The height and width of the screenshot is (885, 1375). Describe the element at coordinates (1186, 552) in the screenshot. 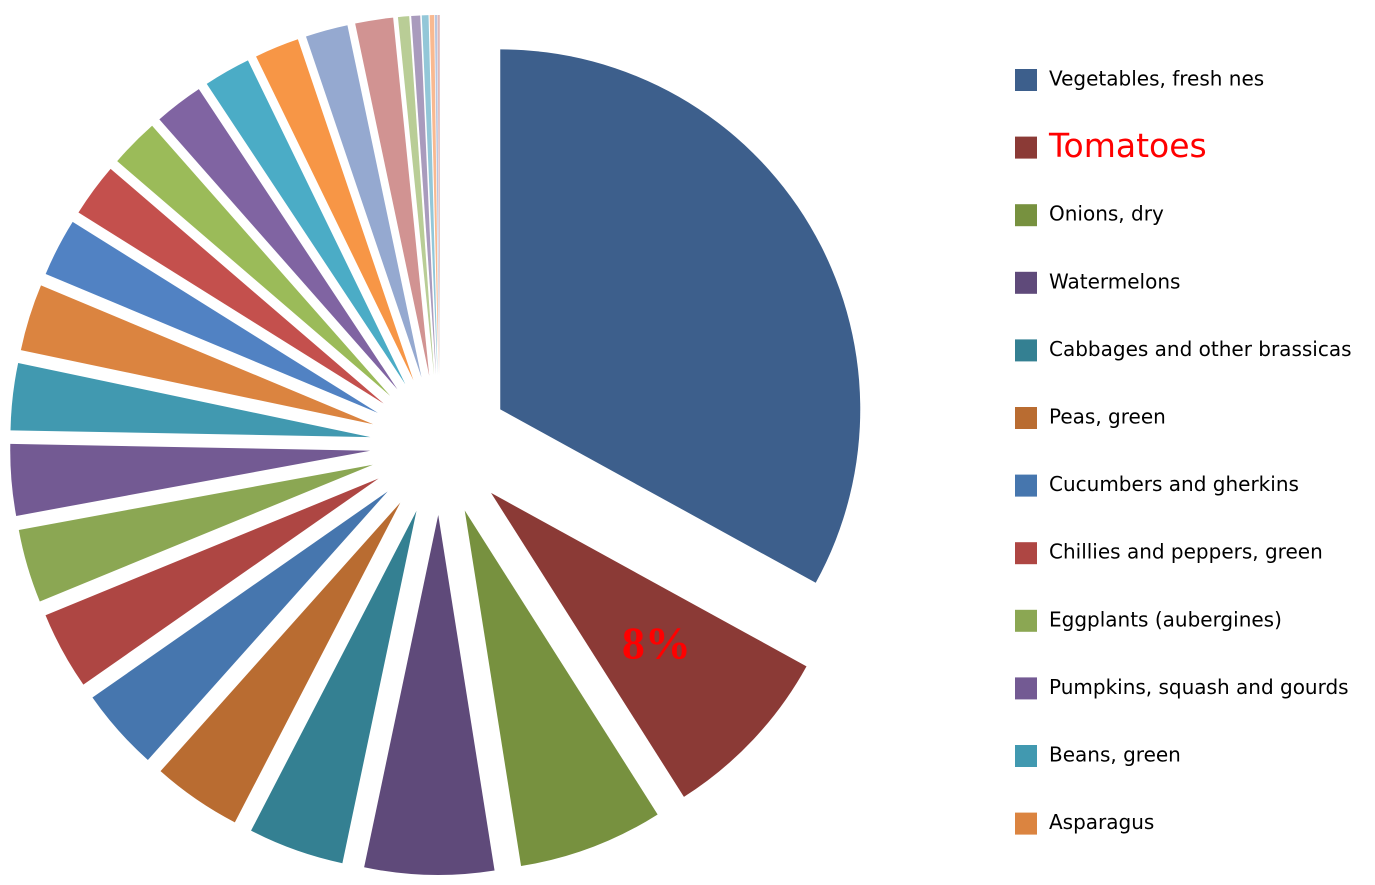

I see `legend-label: Chillies and peppers, green` at that location.